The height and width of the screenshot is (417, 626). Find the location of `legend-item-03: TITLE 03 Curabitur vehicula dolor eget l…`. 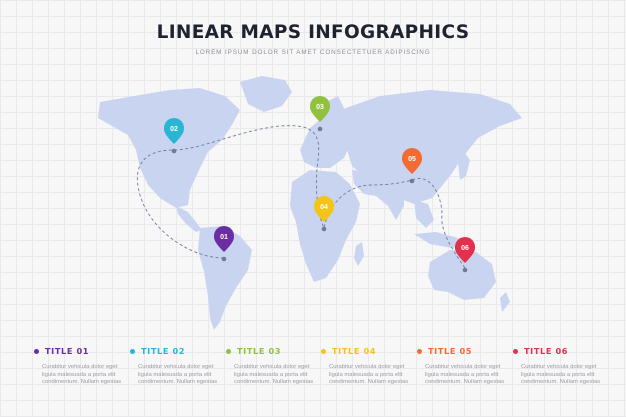

legend-item-03: TITLE 03 Curabitur vehicula dolor eget l… is located at coordinates (276, 366).